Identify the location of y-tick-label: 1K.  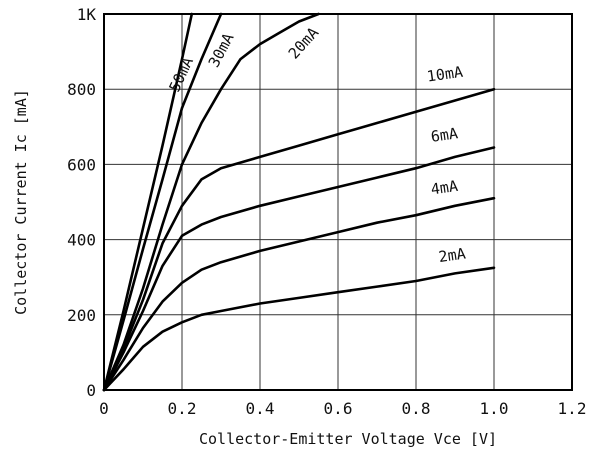
(87, 14).